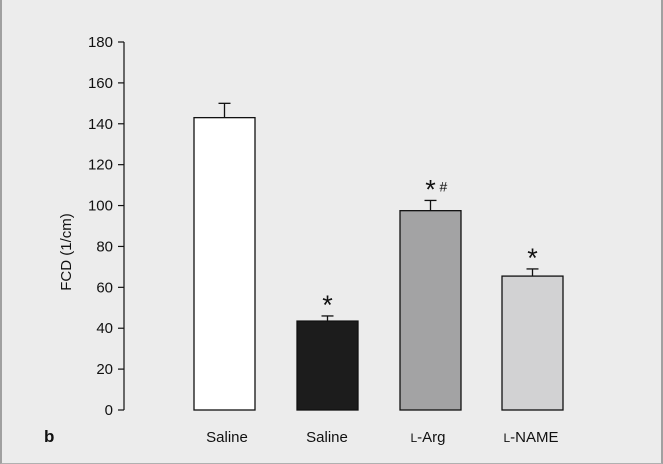  What do you see at coordinates (104, 369) in the screenshot?
I see `y-tick-label: 20` at bounding box center [104, 369].